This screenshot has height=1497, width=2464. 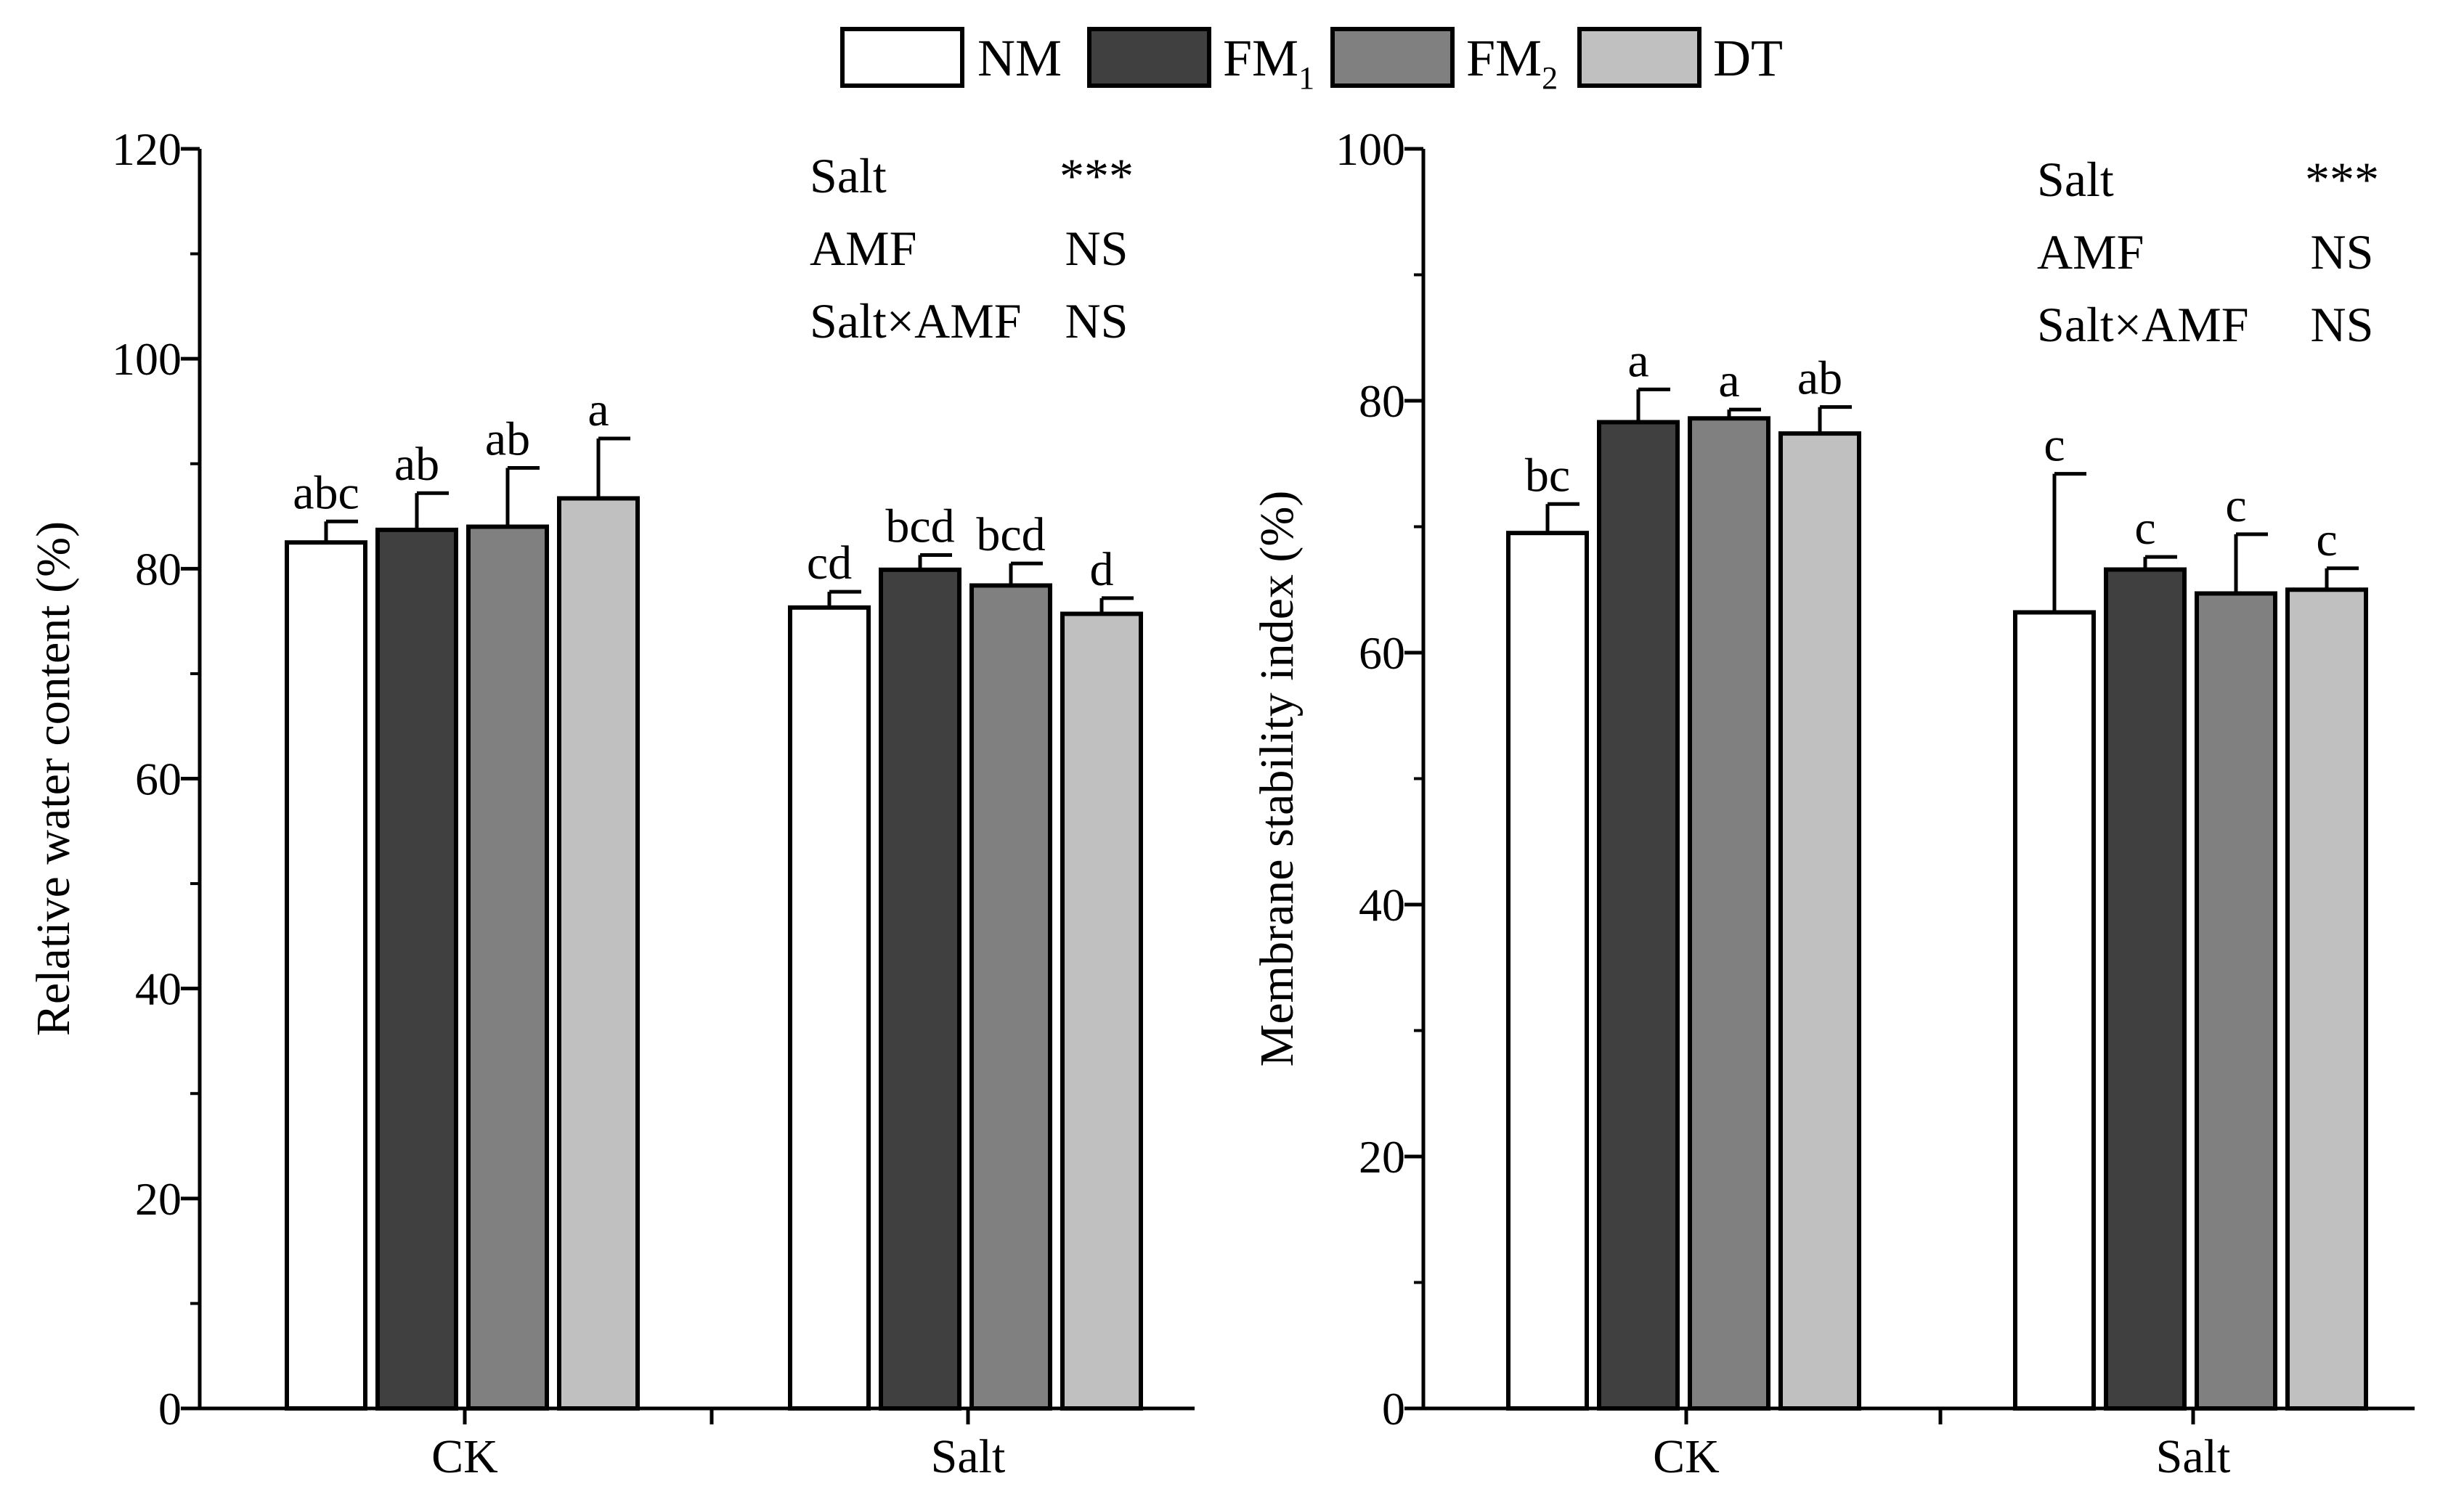 I want to click on legend: NM FM1 FM2 DT, so click(x=1311, y=62).